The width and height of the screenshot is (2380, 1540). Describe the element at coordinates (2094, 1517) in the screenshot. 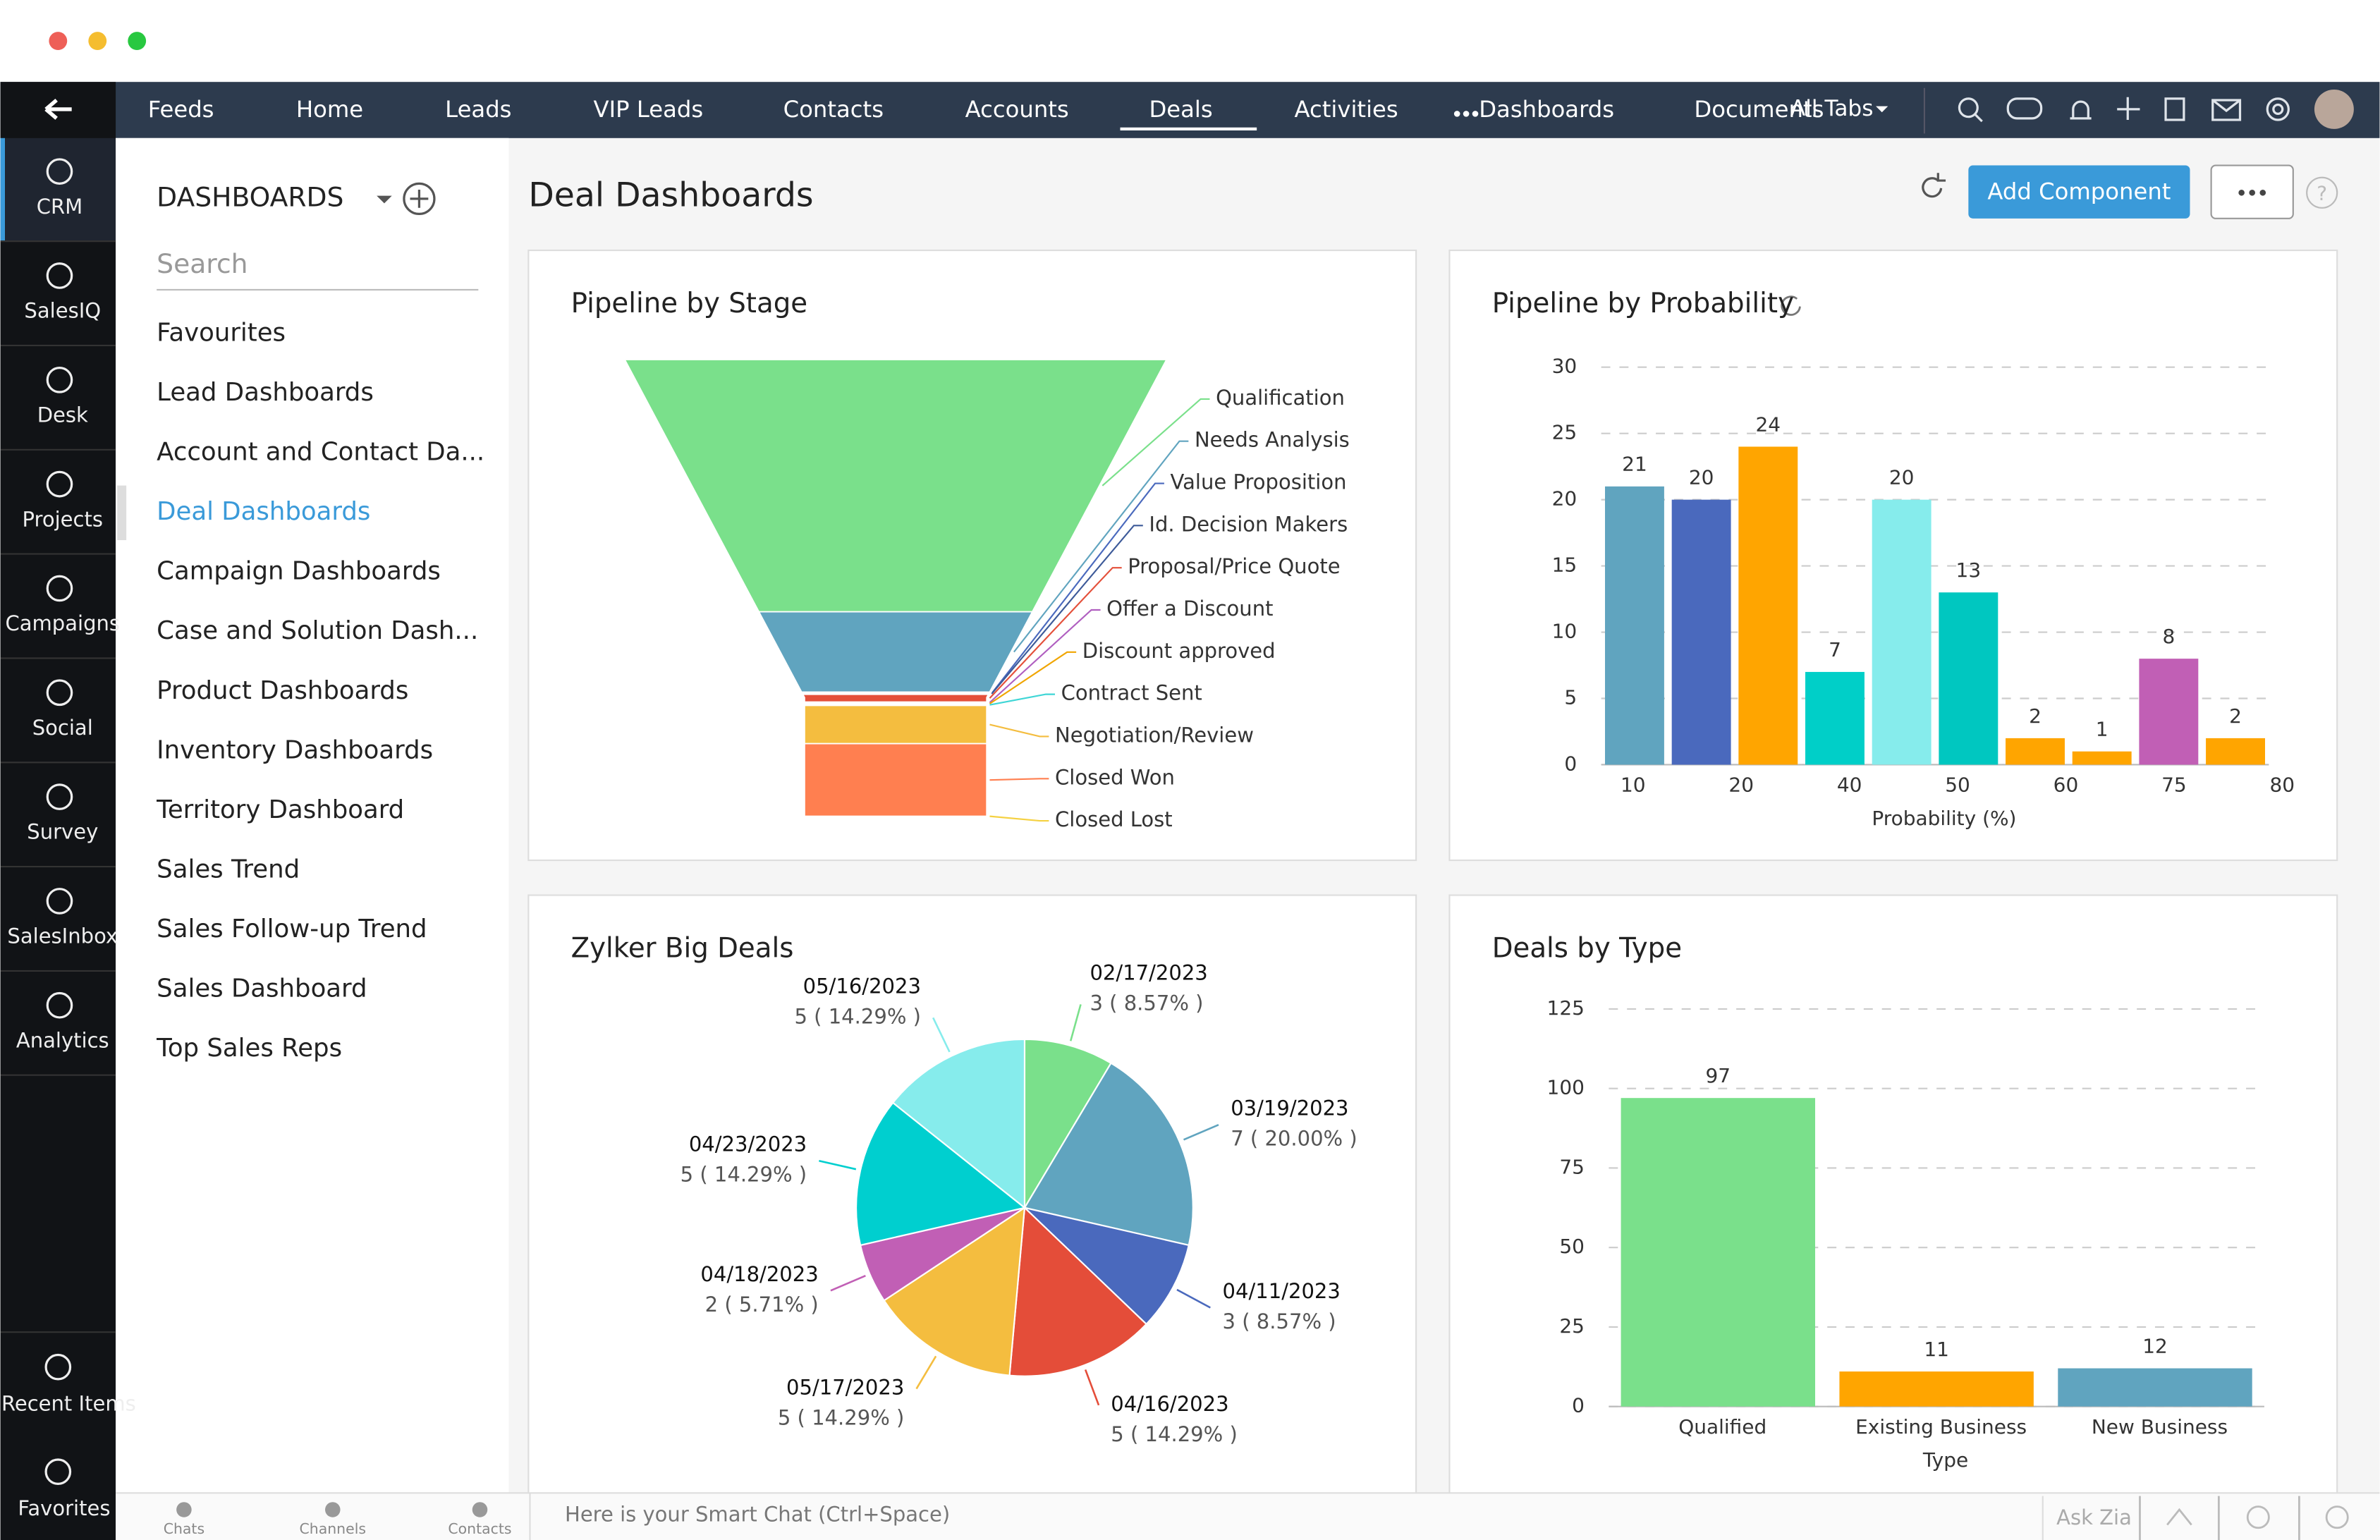

I see `ask-zia: Ask Zia` at that location.